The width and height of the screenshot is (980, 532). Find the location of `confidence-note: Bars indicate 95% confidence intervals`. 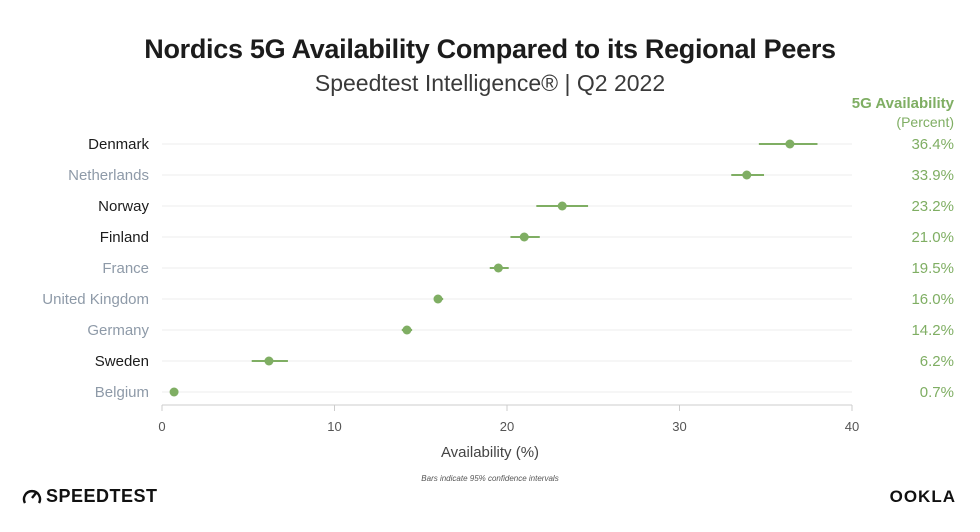

confidence-note: Bars indicate 95% confidence intervals is located at coordinates (490, 478).